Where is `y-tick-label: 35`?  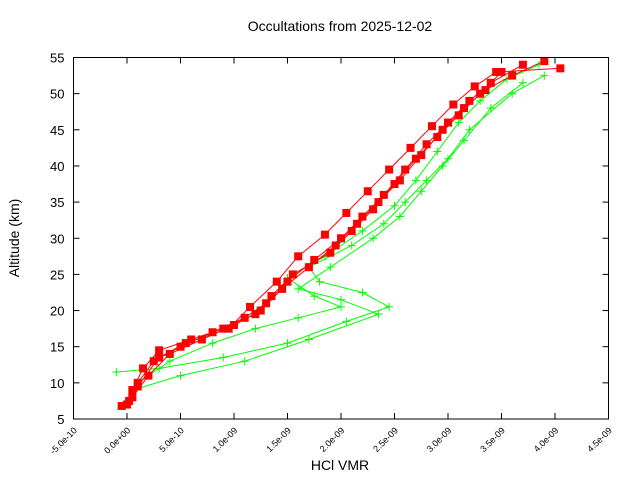 y-tick-label: 35 is located at coordinates (57, 202).